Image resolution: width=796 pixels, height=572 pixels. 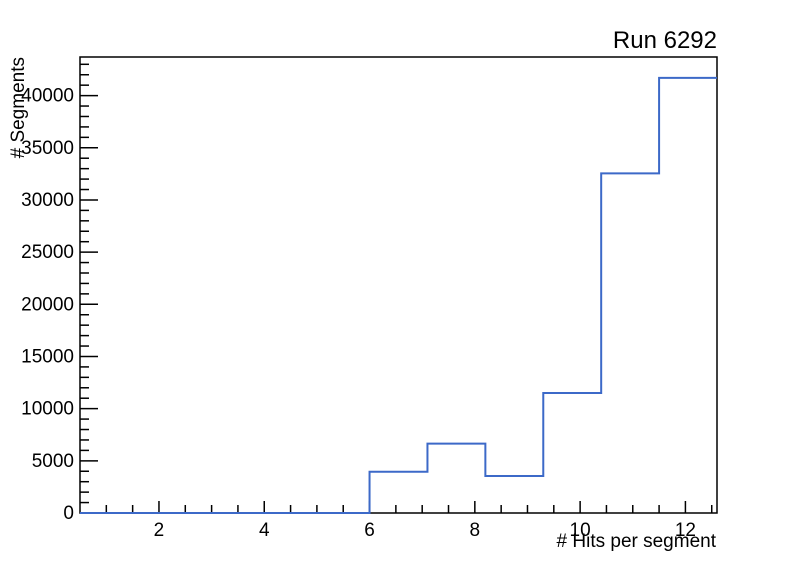 What do you see at coordinates (47, 96) in the screenshot?
I see `y-tick-label: 40000` at bounding box center [47, 96].